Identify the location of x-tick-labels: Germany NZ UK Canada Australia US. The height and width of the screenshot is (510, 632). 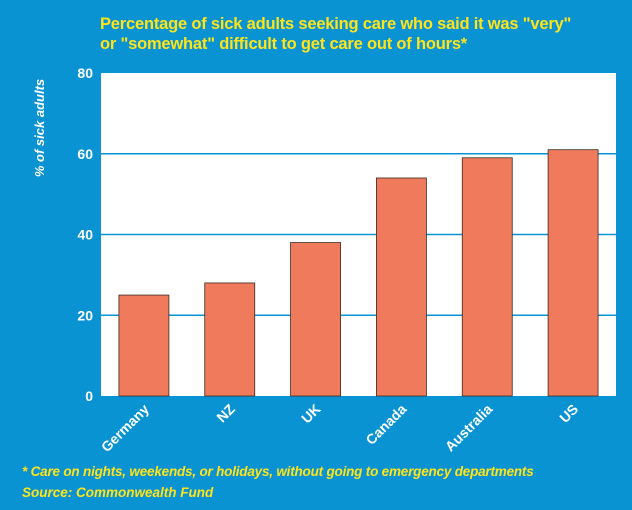
(339, 427).